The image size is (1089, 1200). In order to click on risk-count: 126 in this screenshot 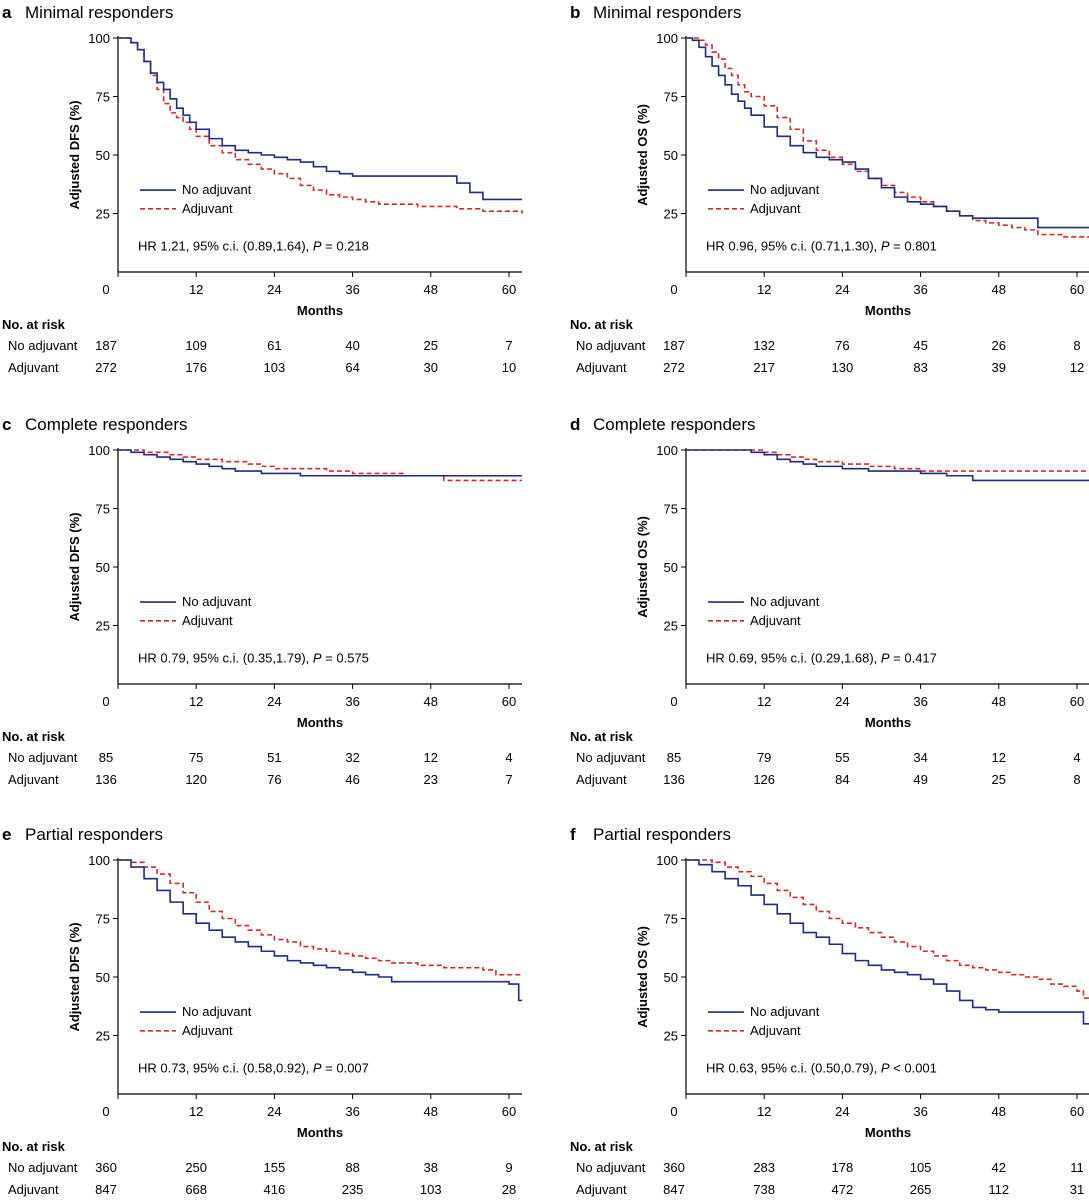, I will do `click(764, 779)`.